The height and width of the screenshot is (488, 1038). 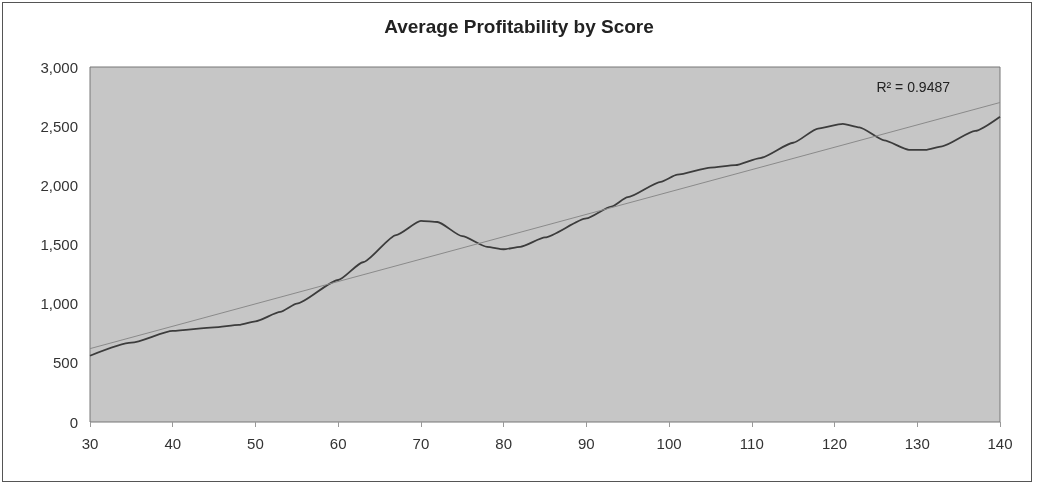 I want to click on x-tick-label: 110, so click(x=751, y=443).